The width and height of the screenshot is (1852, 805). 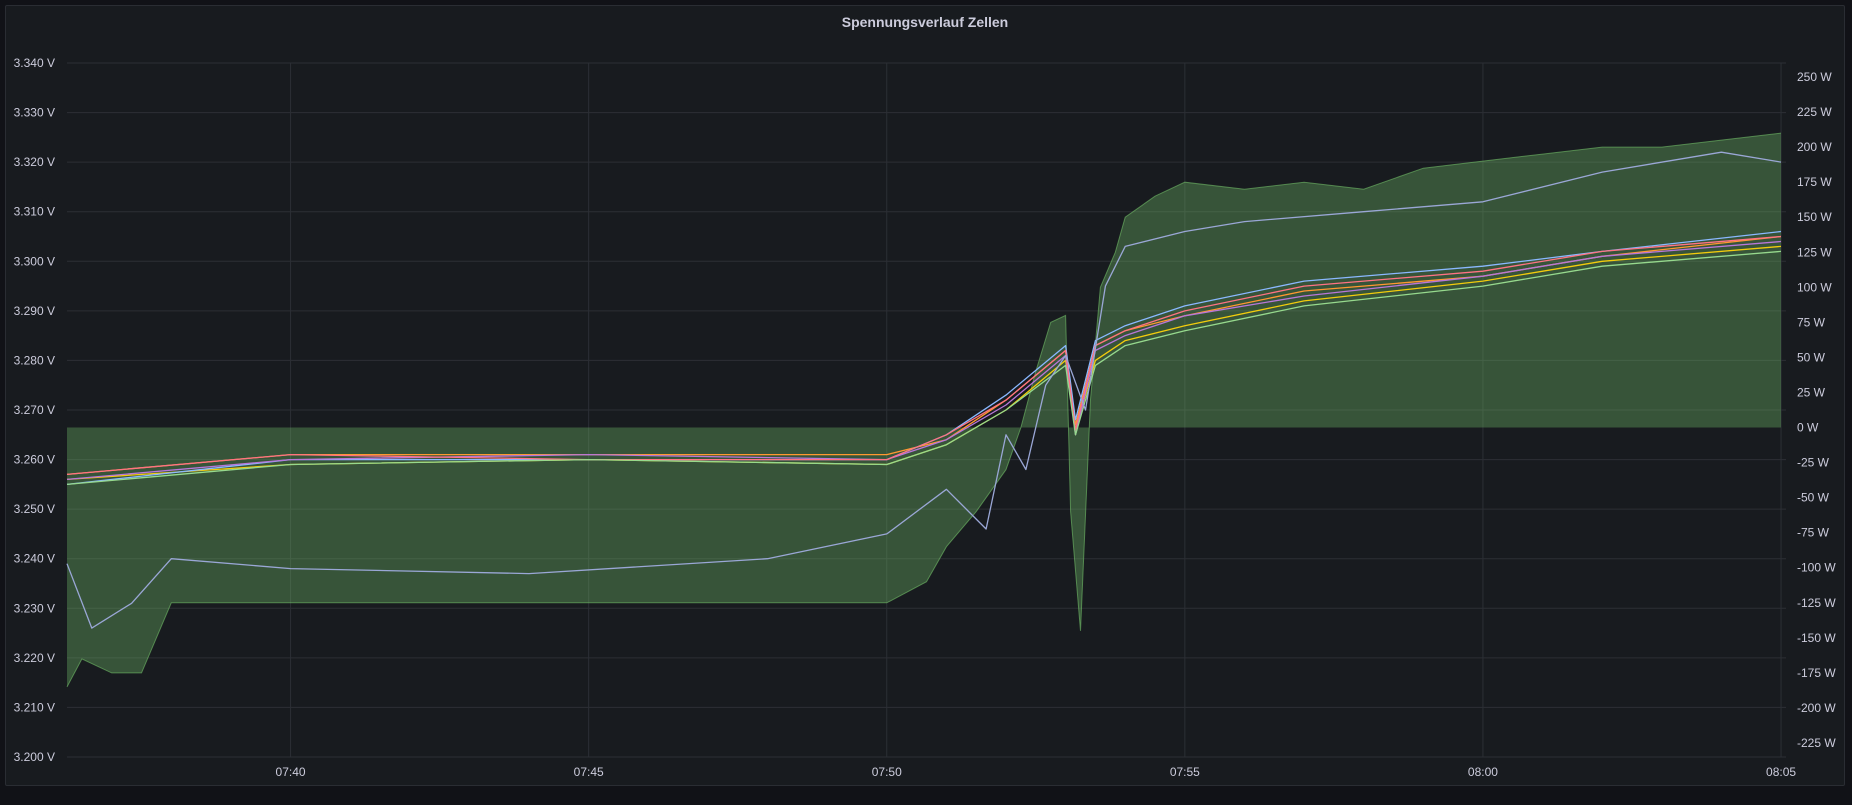 What do you see at coordinates (34, 63) in the screenshot?
I see `y-left-tick-label: 3.340 V` at bounding box center [34, 63].